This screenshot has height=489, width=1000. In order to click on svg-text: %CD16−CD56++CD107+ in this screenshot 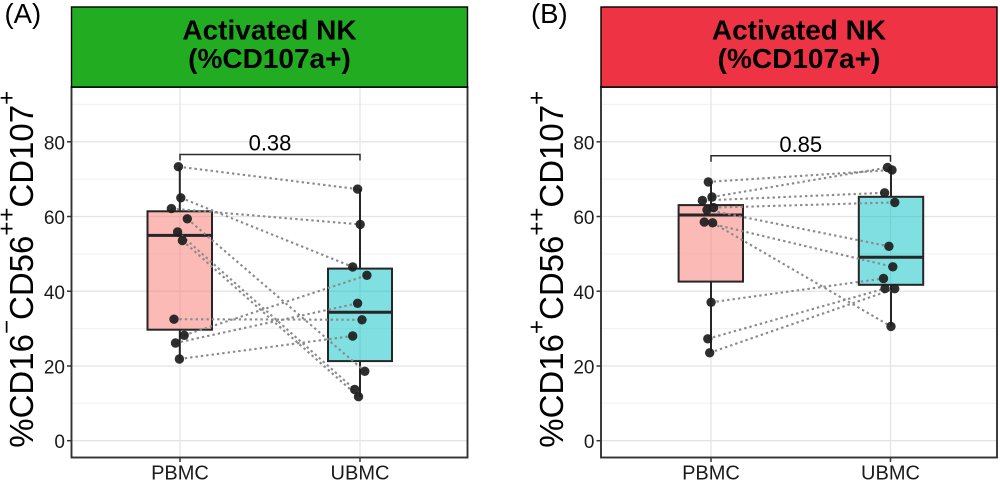, I will do `click(20, 269)`.